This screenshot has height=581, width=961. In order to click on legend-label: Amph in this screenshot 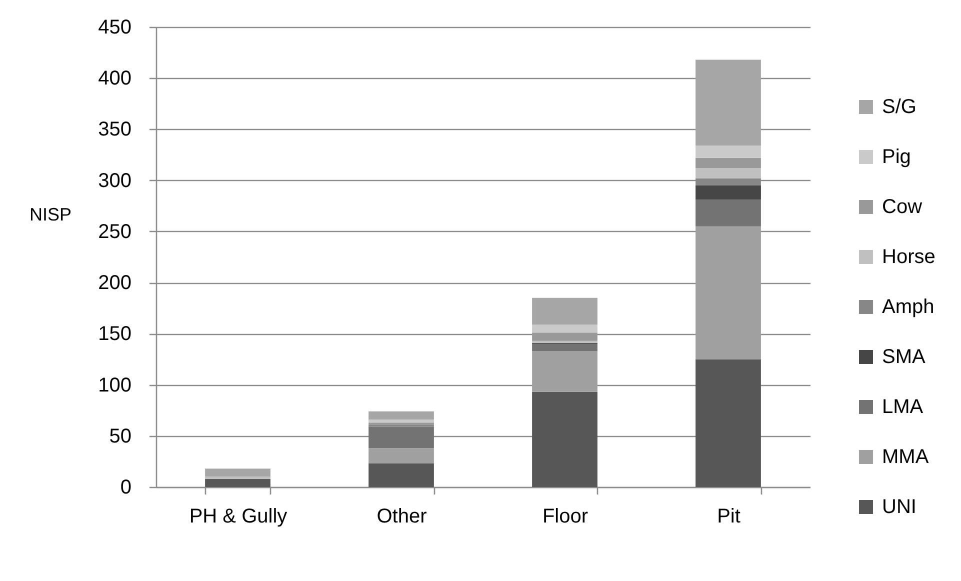, I will do `click(908, 307)`.